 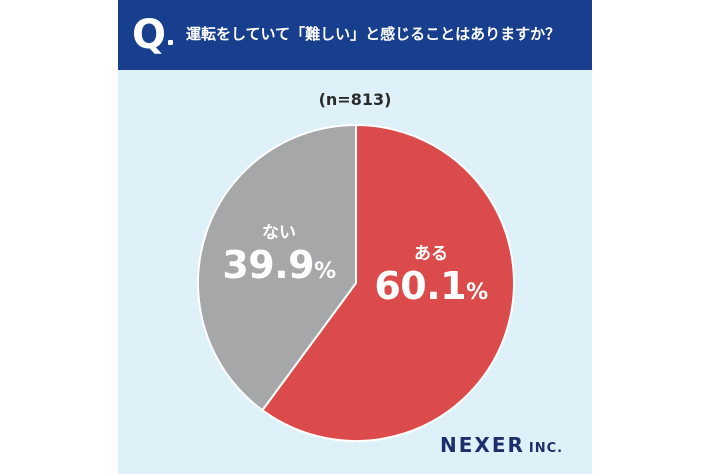 What do you see at coordinates (373, 34) in the screenshot?
I see `question-text: 運転をしていて「難しい」と感じることはありますか？` at bounding box center [373, 34].